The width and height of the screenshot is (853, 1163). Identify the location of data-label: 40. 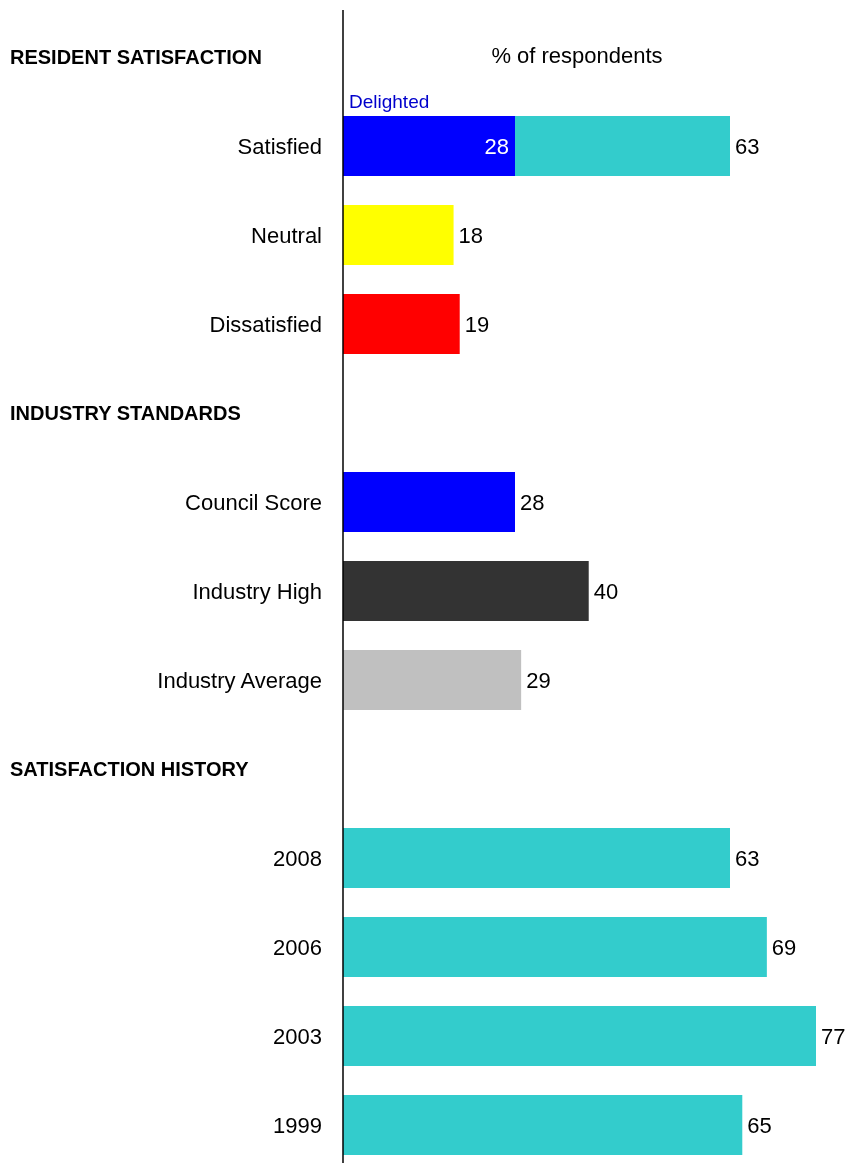
(606, 591).